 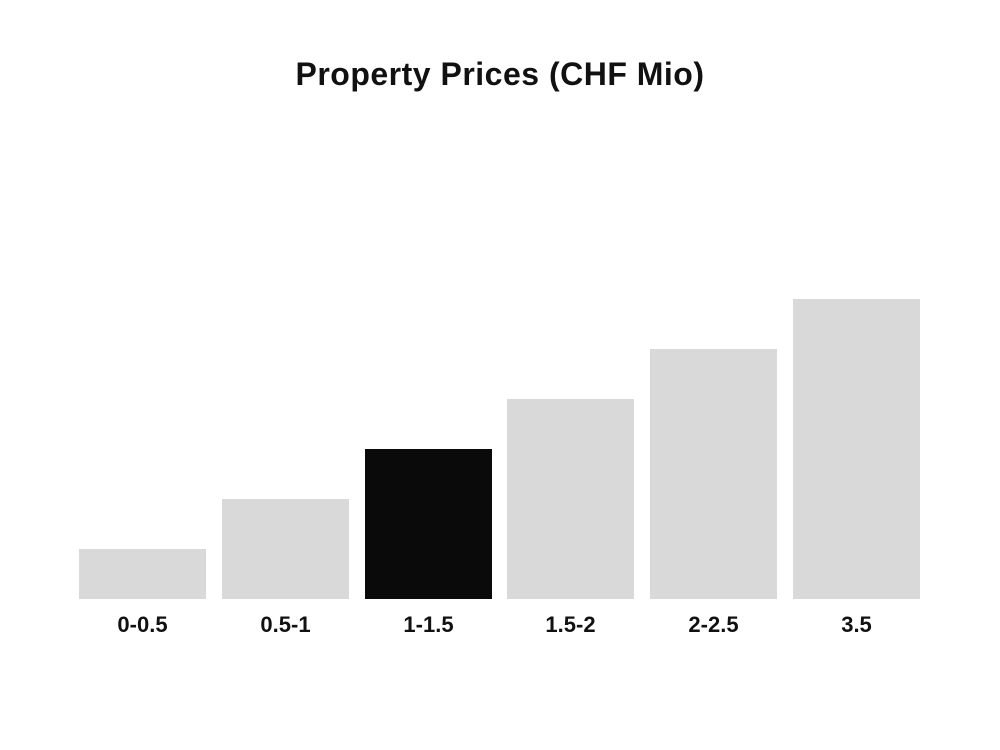 What do you see at coordinates (142, 574) in the screenshot?
I see `bar-0-0.5` at bounding box center [142, 574].